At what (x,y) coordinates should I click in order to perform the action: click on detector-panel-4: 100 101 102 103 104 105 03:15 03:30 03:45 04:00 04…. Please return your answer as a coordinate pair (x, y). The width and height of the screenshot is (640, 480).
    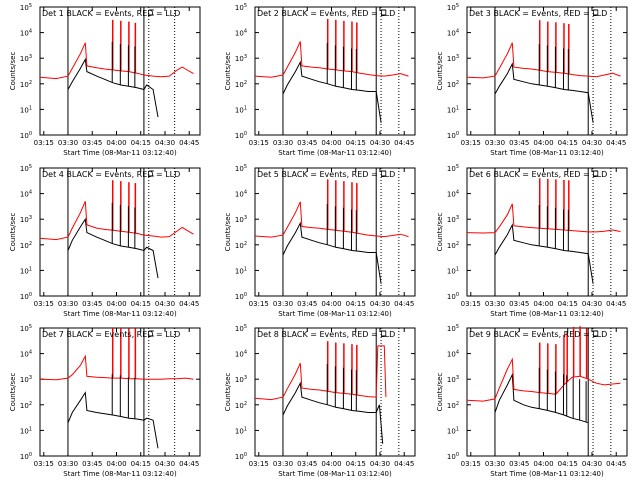
    Looking at the image, I should click on (105, 241).